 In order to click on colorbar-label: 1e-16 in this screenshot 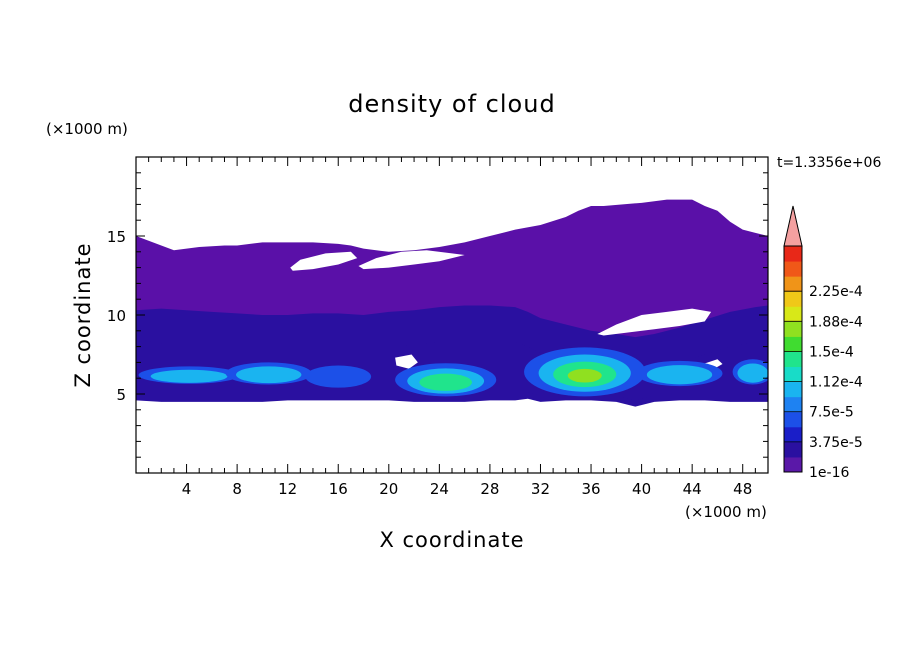, I will do `click(829, 473)`.